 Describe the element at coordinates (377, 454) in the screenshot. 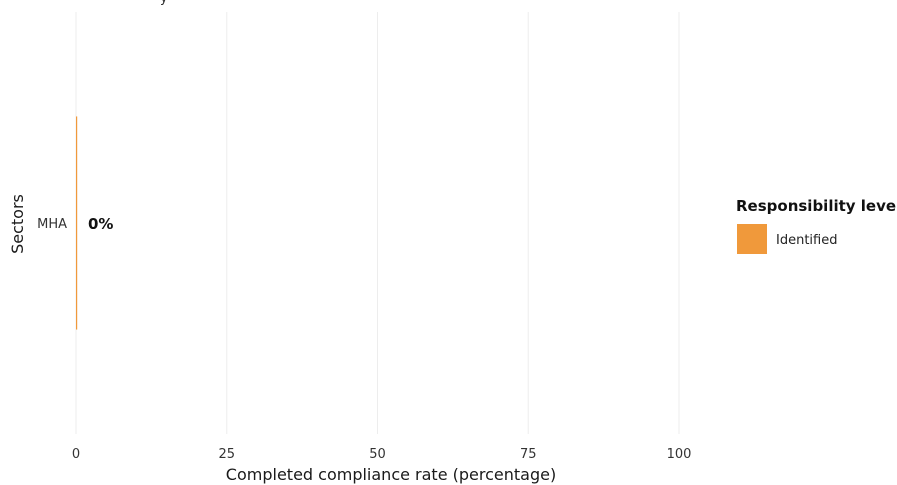

I see `x-tick-label-50: 50` at that location.